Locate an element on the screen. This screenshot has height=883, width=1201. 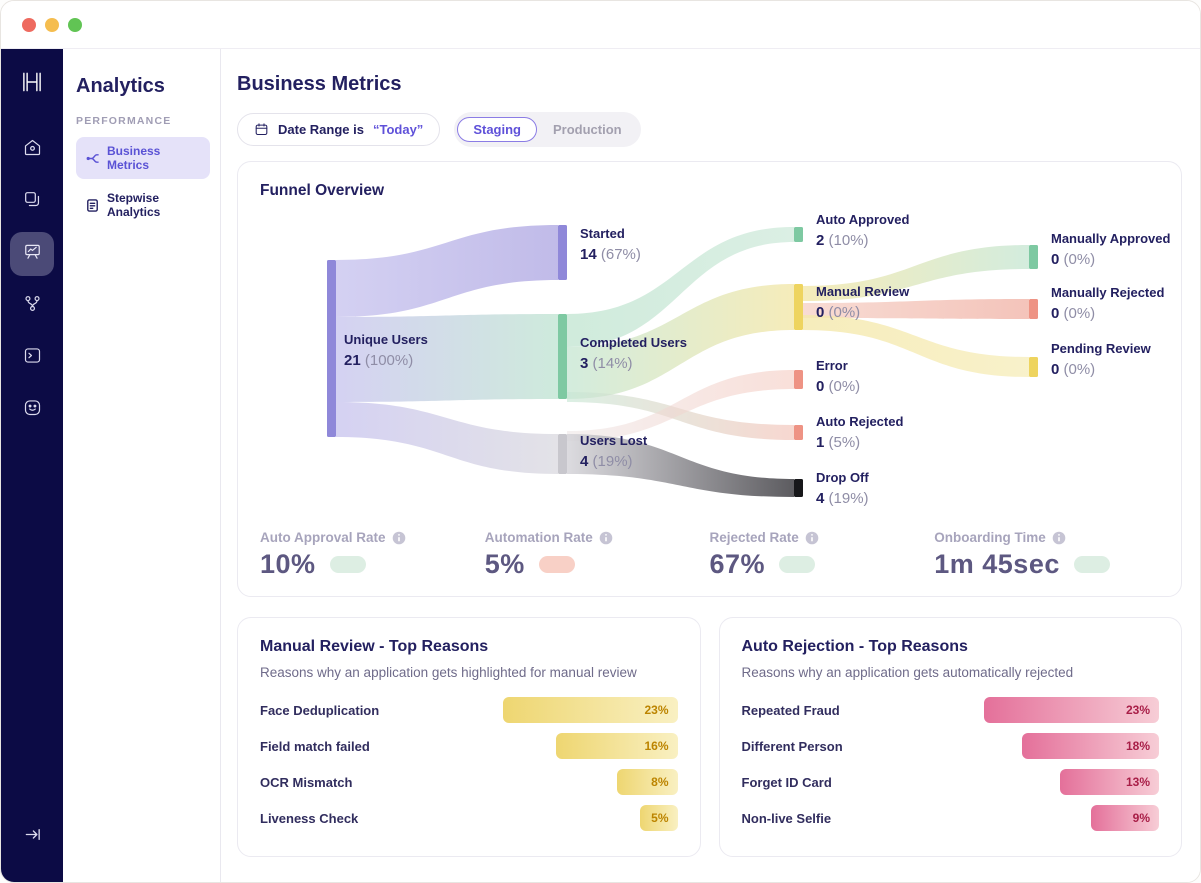
metric-label: Auto Approval Rate is located at coordinates (323, 537).